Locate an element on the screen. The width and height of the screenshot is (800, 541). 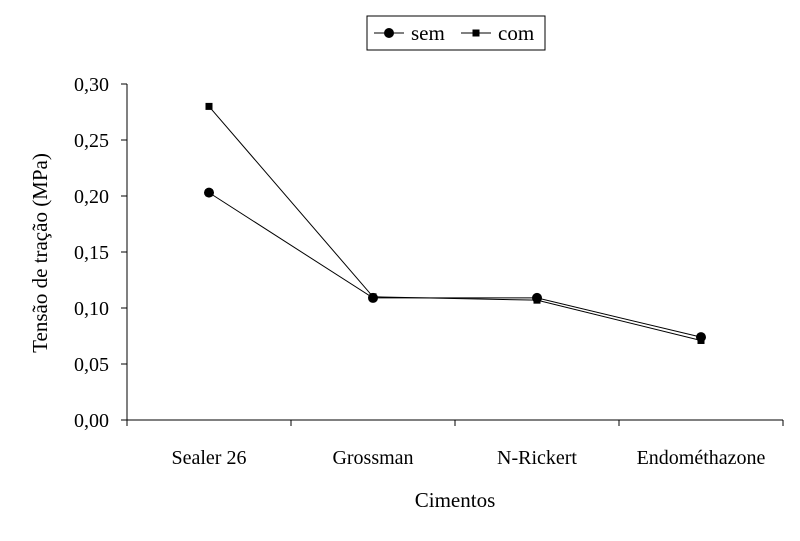
y-axis-title: Tensão de tração (MPa) is located at coordinates (40, 253).